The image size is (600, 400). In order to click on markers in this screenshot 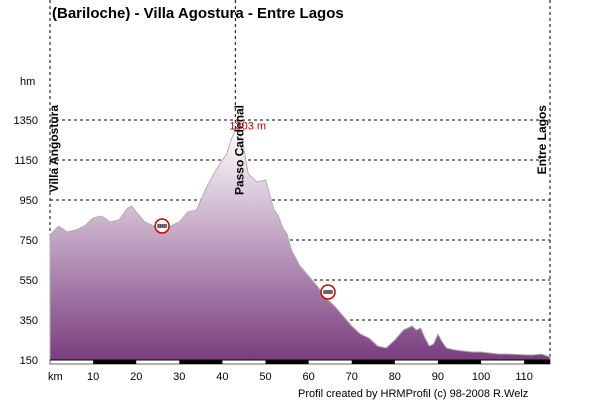, I will do `click(245, 259)`.